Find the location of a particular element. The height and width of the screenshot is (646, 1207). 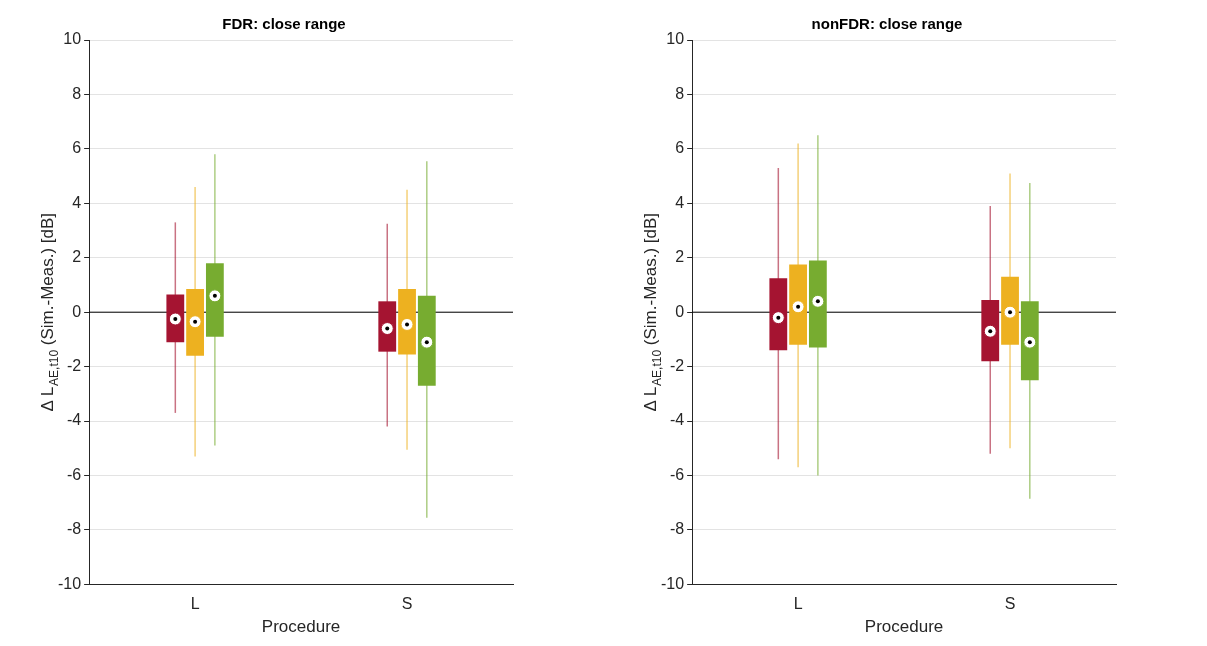

chart-title: nonFDR: close range is located at coordinates (887, 24).